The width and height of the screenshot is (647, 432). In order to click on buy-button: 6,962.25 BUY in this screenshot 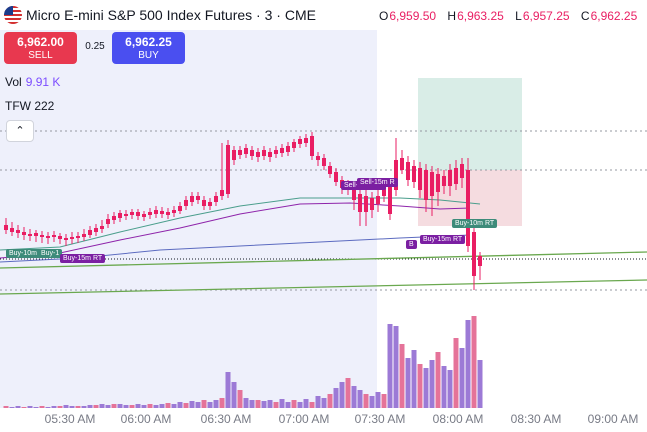, I will do `click(148, 48)`.